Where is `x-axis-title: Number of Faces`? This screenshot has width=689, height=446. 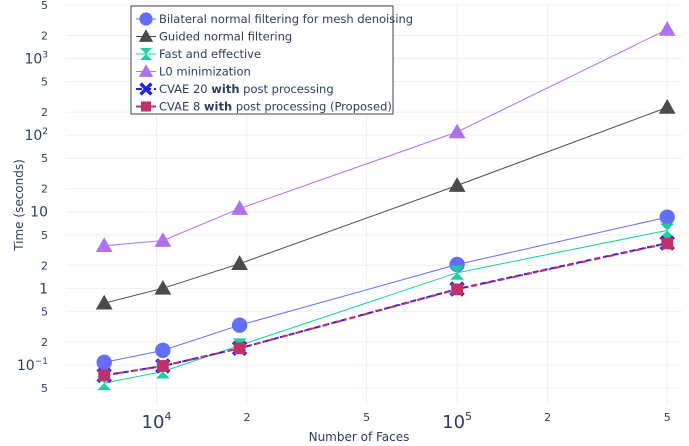 x-axis-title: Number of Faces is located at coordinates (359, 437).